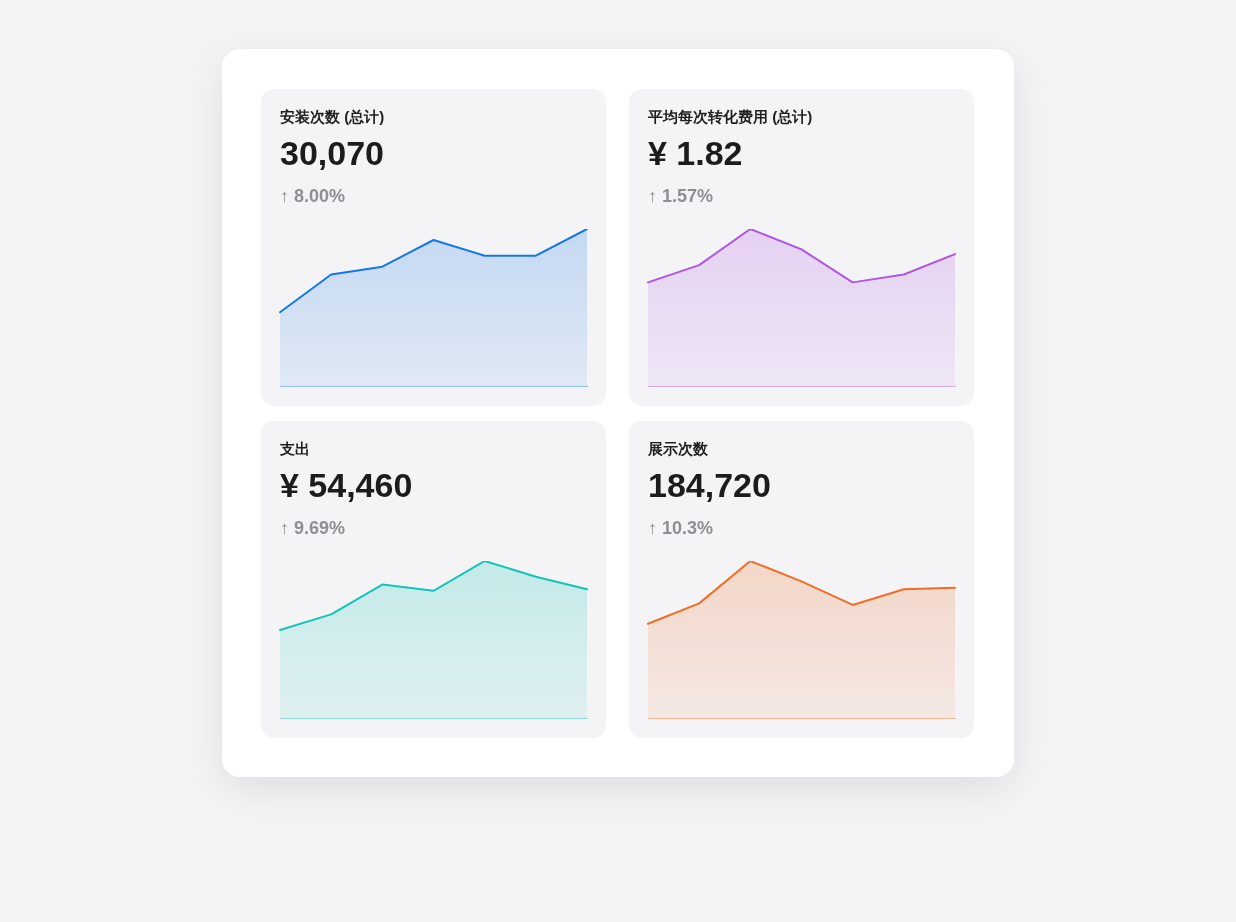 This screenshot has width=1236, height=922. I want to click on chart-subtitle: ¥ 1.82, so click(695, 153).